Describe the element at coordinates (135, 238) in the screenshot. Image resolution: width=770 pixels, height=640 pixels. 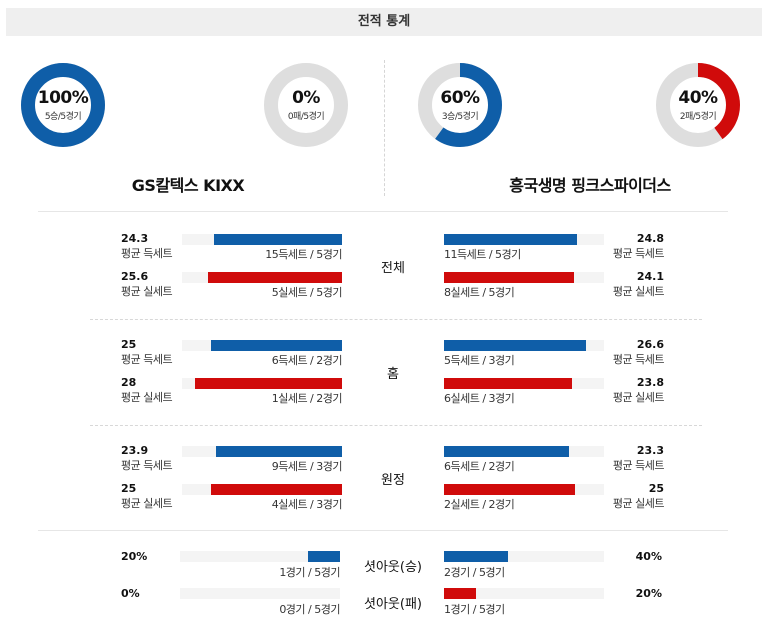
I see `left-average-value: 24.3` at that location.